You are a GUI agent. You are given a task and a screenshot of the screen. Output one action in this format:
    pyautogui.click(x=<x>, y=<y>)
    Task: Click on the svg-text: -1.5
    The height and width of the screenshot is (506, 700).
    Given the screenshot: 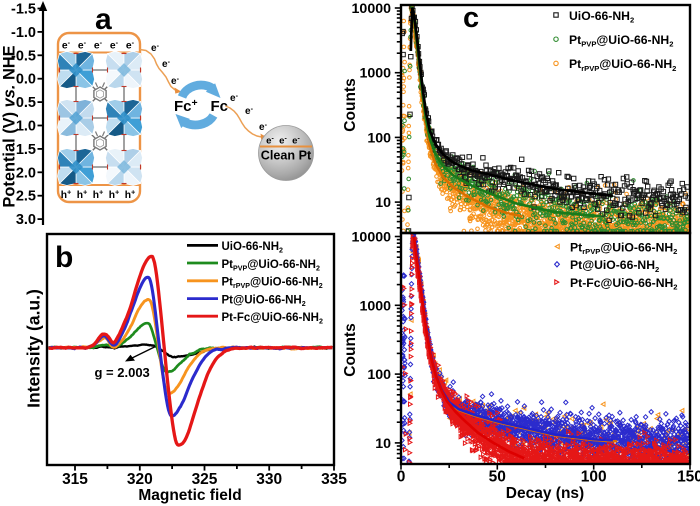 What is the action you would take?
    pyautogui.click(x=23, y=10)
    